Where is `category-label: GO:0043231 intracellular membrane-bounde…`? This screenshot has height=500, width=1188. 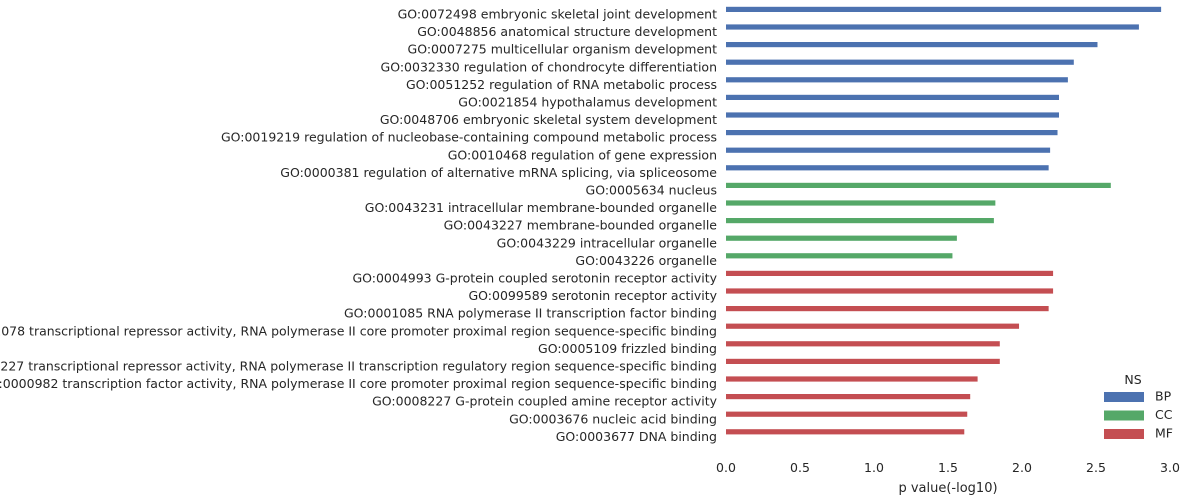 category-label: GO:0043231 intracellular membrane-bounde… is located at coordinates (541, 207).